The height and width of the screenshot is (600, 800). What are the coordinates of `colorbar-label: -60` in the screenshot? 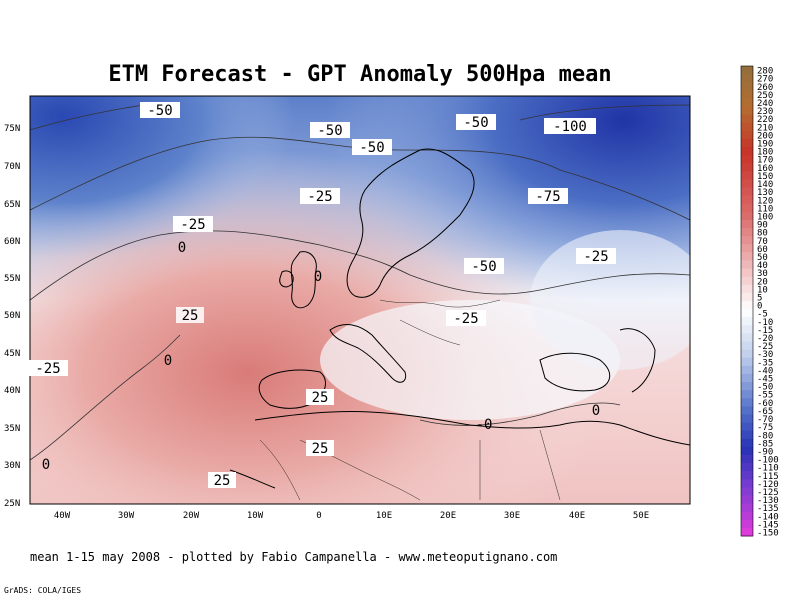 It's located at (765, 404).